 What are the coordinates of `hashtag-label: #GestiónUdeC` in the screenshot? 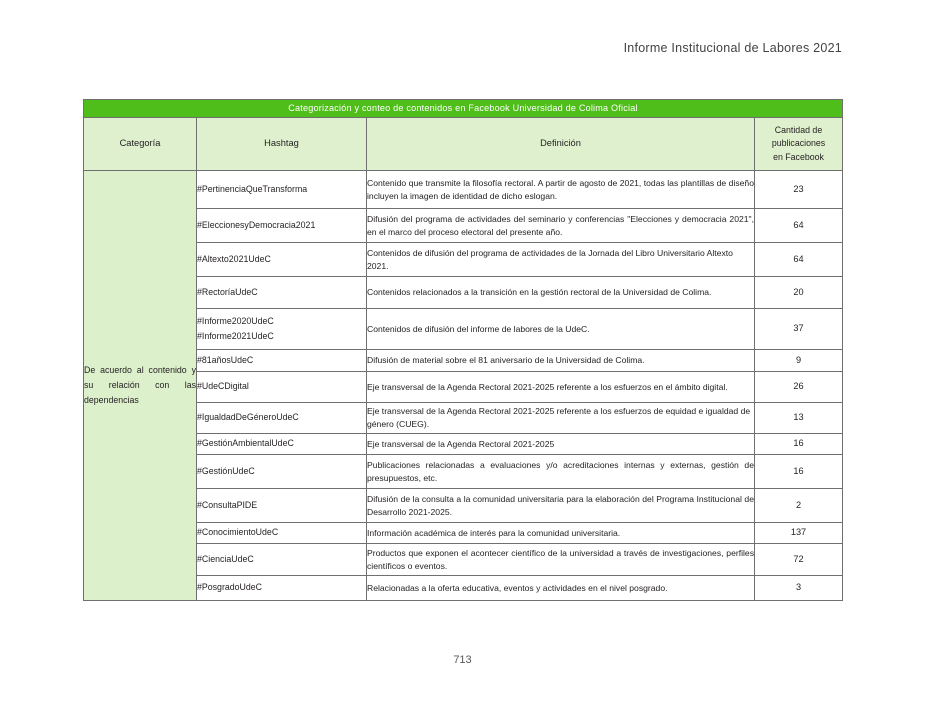 It's located at (226, 470).